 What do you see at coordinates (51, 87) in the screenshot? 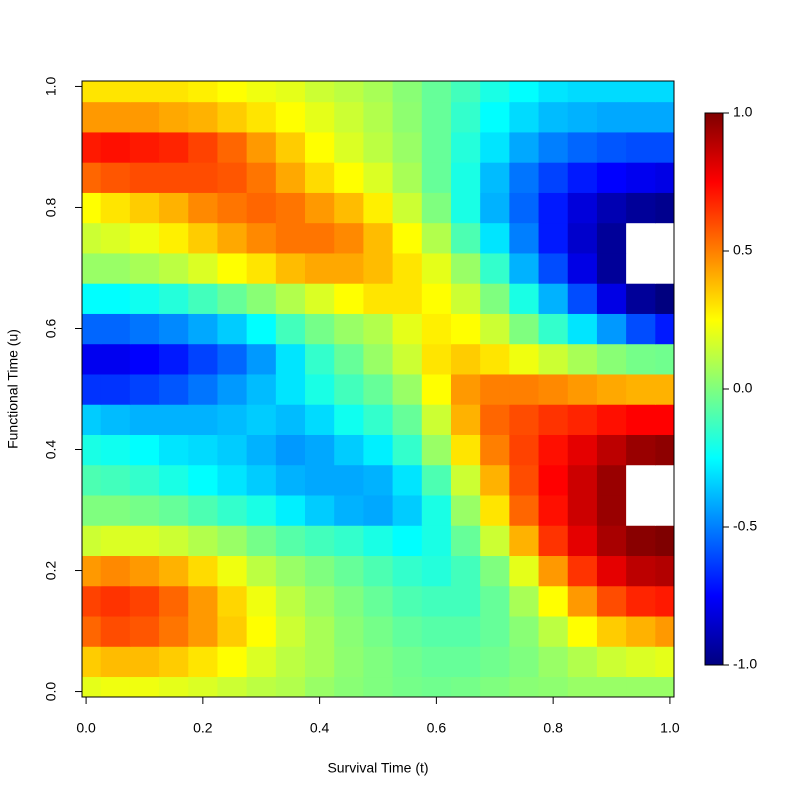
I see `y-tick-label: 1.0` at bounding box center [51, 87].